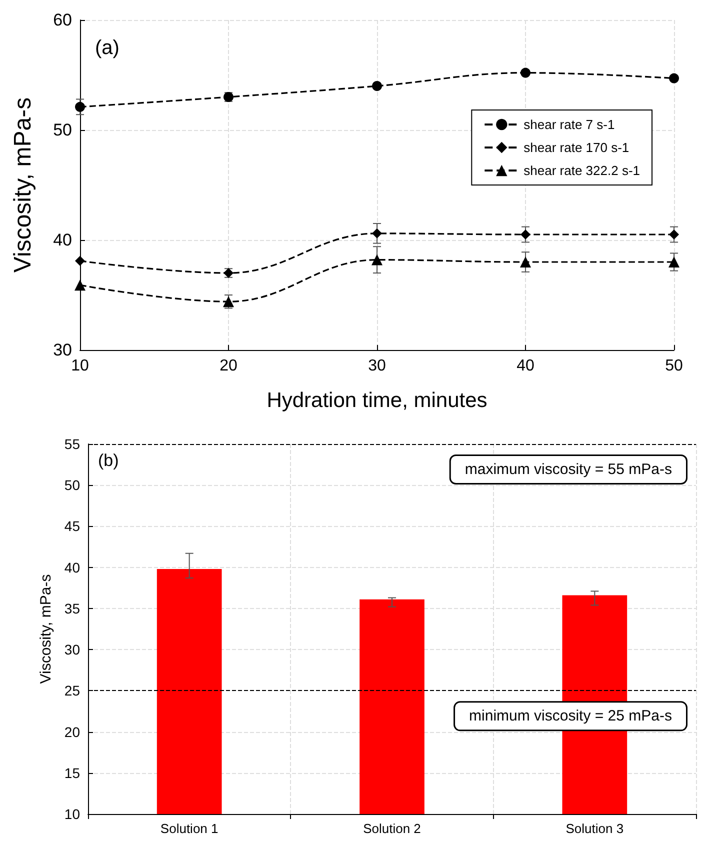 This screenshot has height=842, width=702. Describe the element at coordinates (108, 460) in the screenshot. I see `annotation: (b)` at that location.